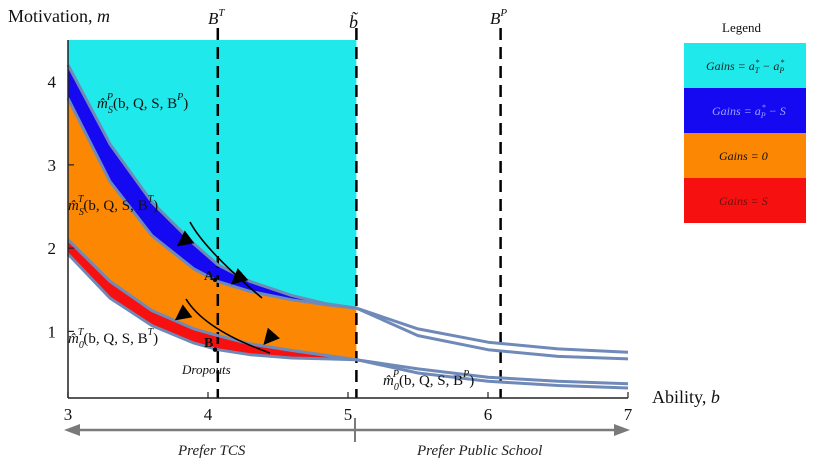  What do you see at coordinates (354, 21) in the screenshot?
I see `vline-label-btilde: b̃` at bounding box center [354, 21].